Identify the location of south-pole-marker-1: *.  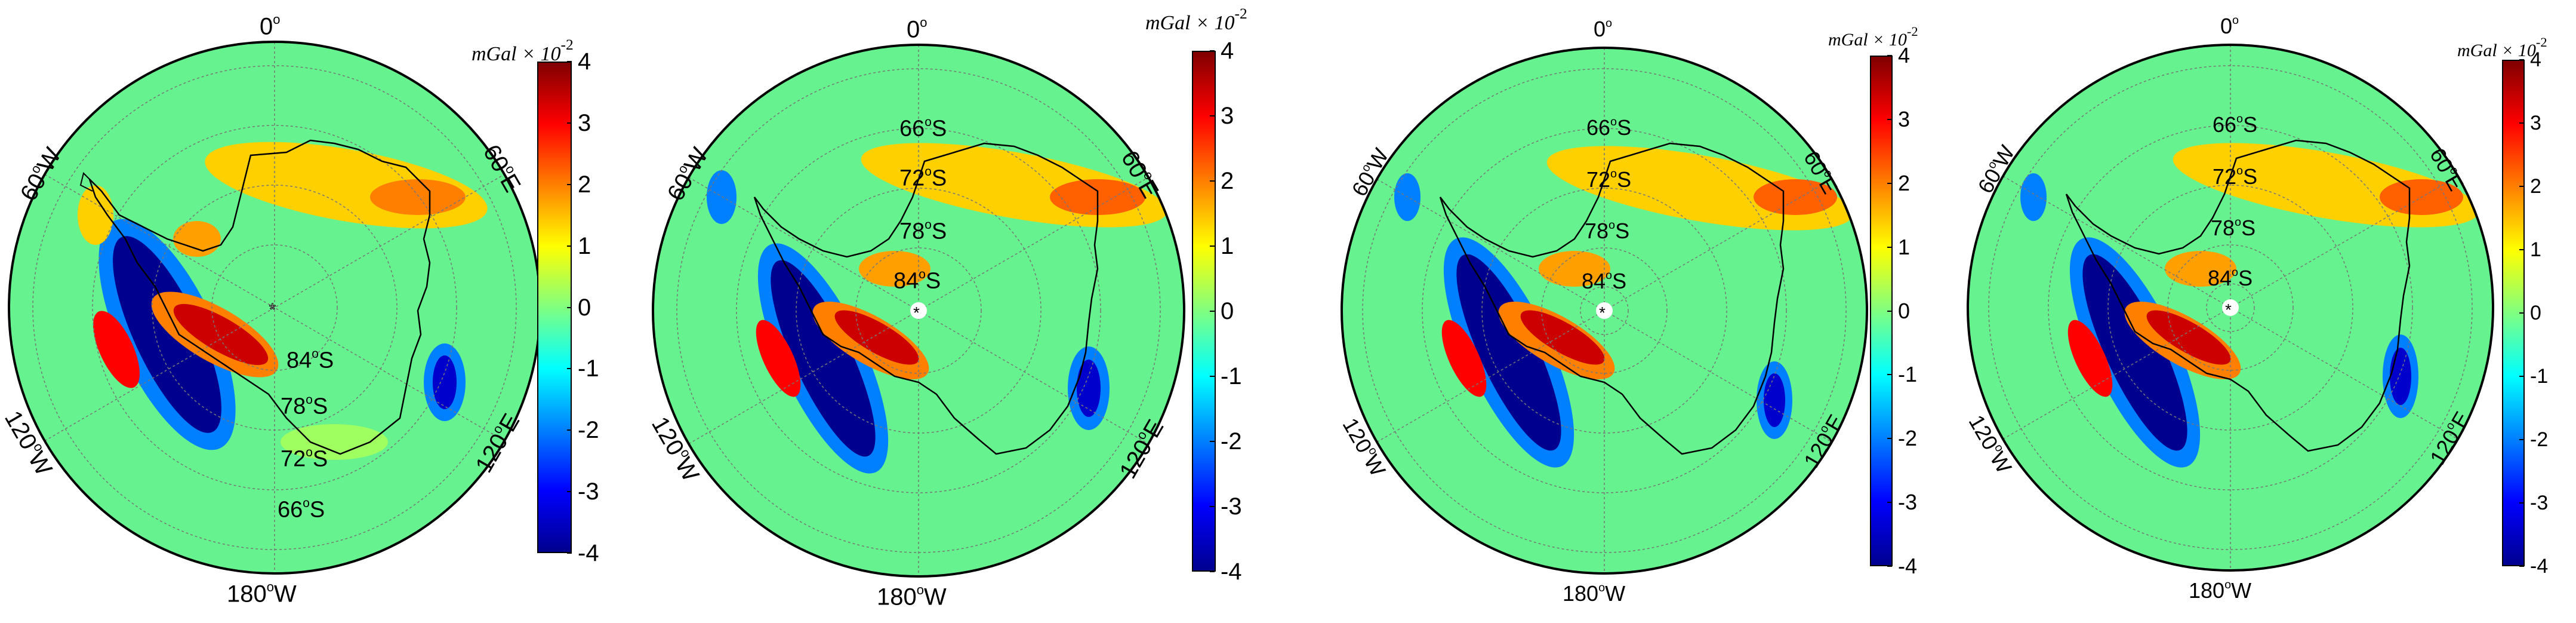
(272, 309).